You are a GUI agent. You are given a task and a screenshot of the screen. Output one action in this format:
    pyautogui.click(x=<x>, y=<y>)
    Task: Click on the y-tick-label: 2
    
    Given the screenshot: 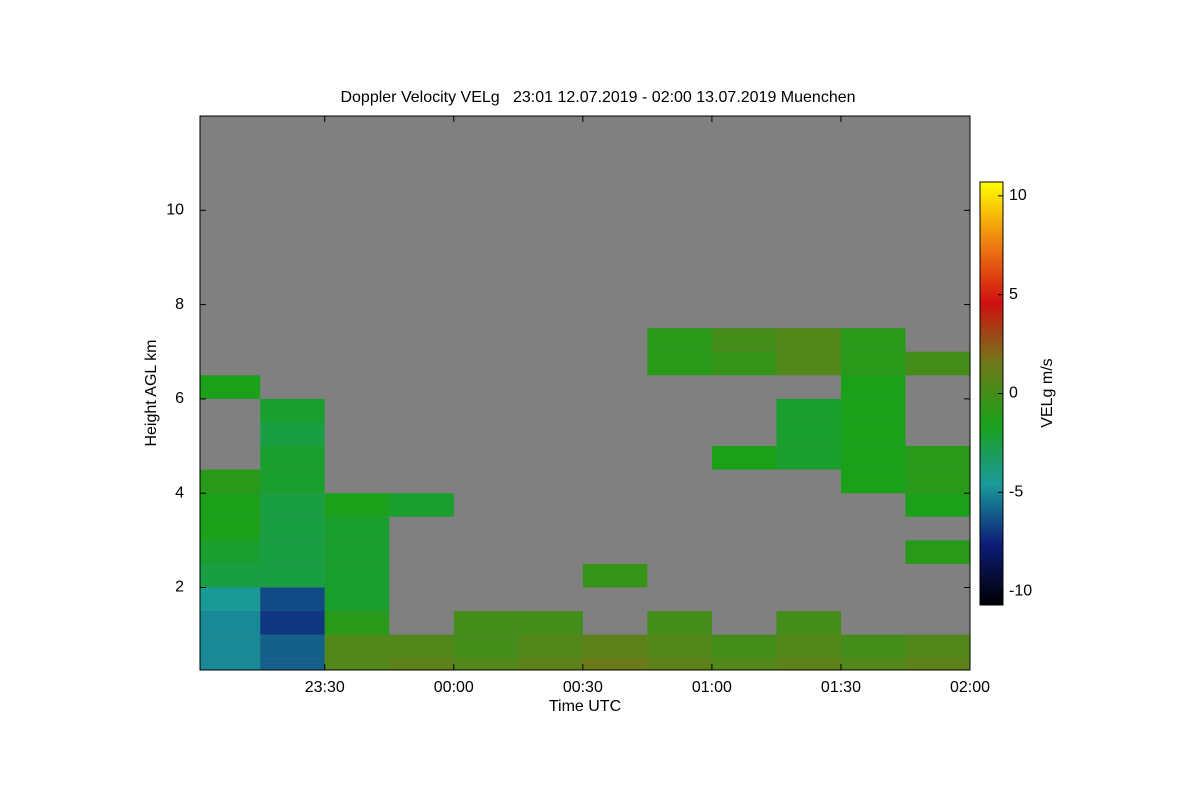 What is the action you would take?
    pyautogui.click(x=179, y=587)
    